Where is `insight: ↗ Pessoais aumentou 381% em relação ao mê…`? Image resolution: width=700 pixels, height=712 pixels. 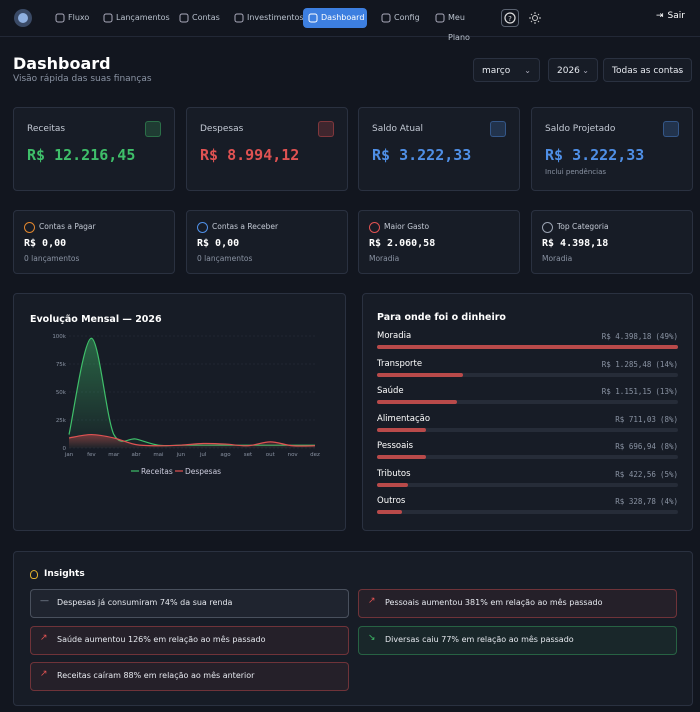
insight: ↗ Pessoais aumentou 381% em relação ao mê… is located at coordinates (517, 603).